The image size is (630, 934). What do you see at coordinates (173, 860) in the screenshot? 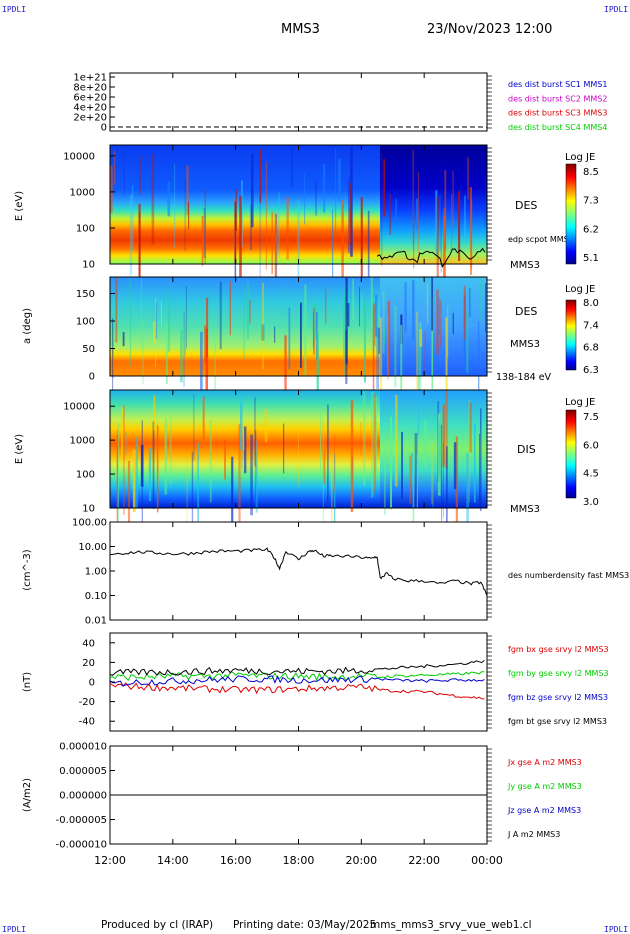
I see `x-tick-label: 14:00` at bounding box center [173, 860].